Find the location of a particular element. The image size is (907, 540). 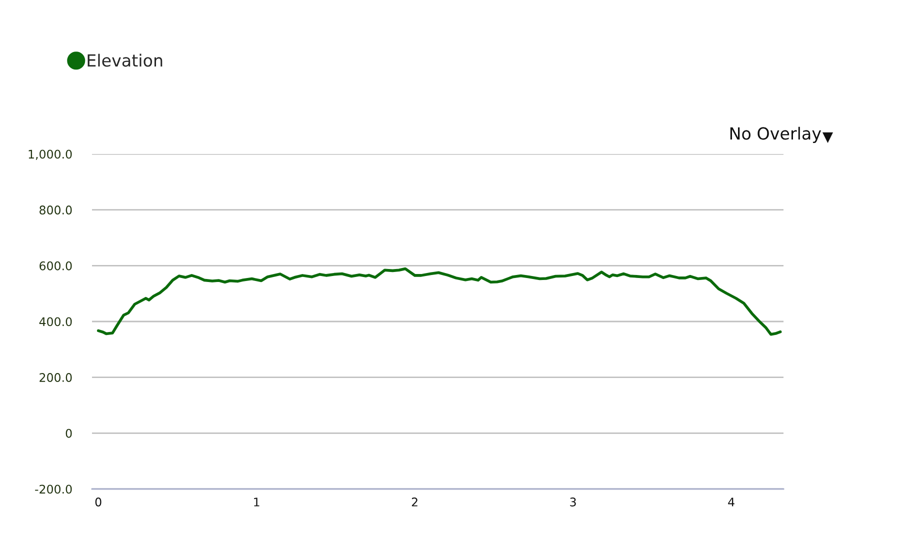

y-tick-label: 600.0 is located at coordinates (56, 265).